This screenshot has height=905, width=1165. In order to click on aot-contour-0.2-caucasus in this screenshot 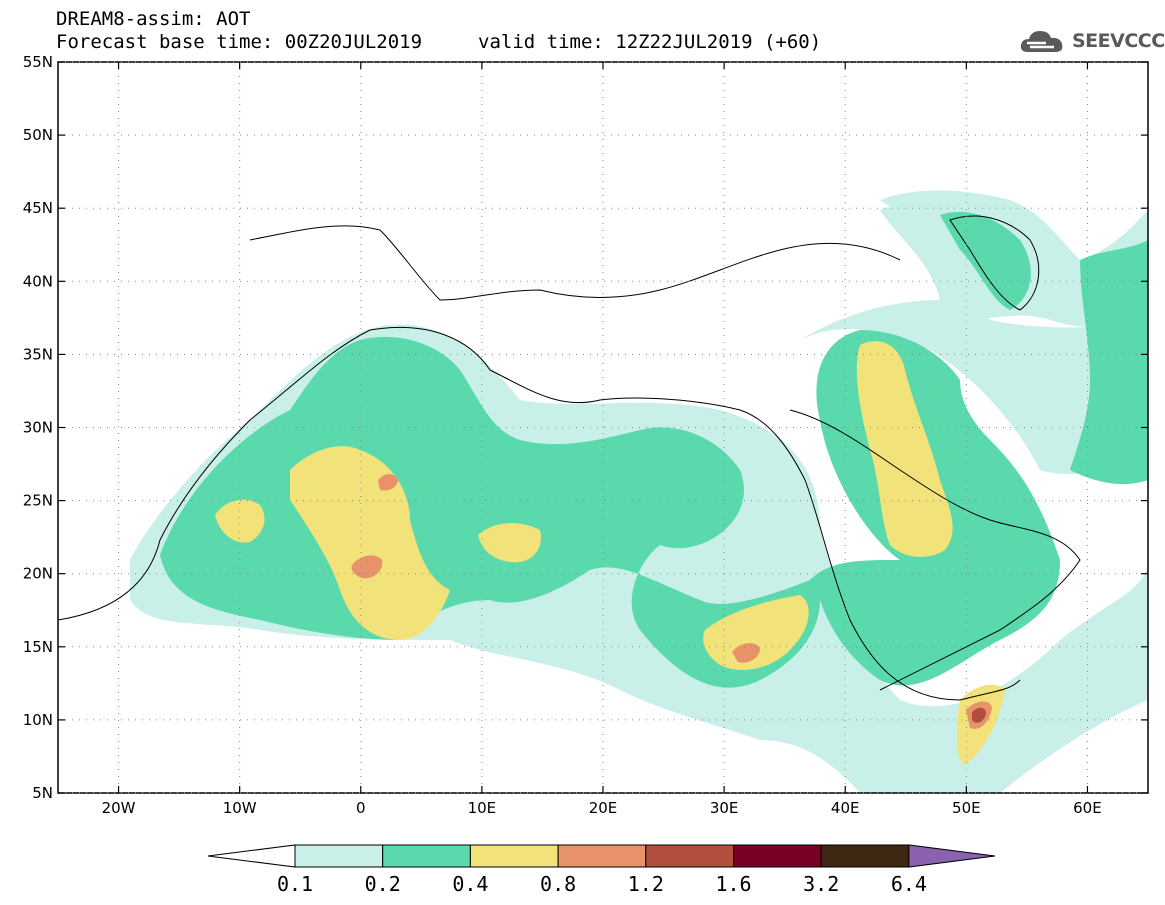, I will do `click(985, 260)`.